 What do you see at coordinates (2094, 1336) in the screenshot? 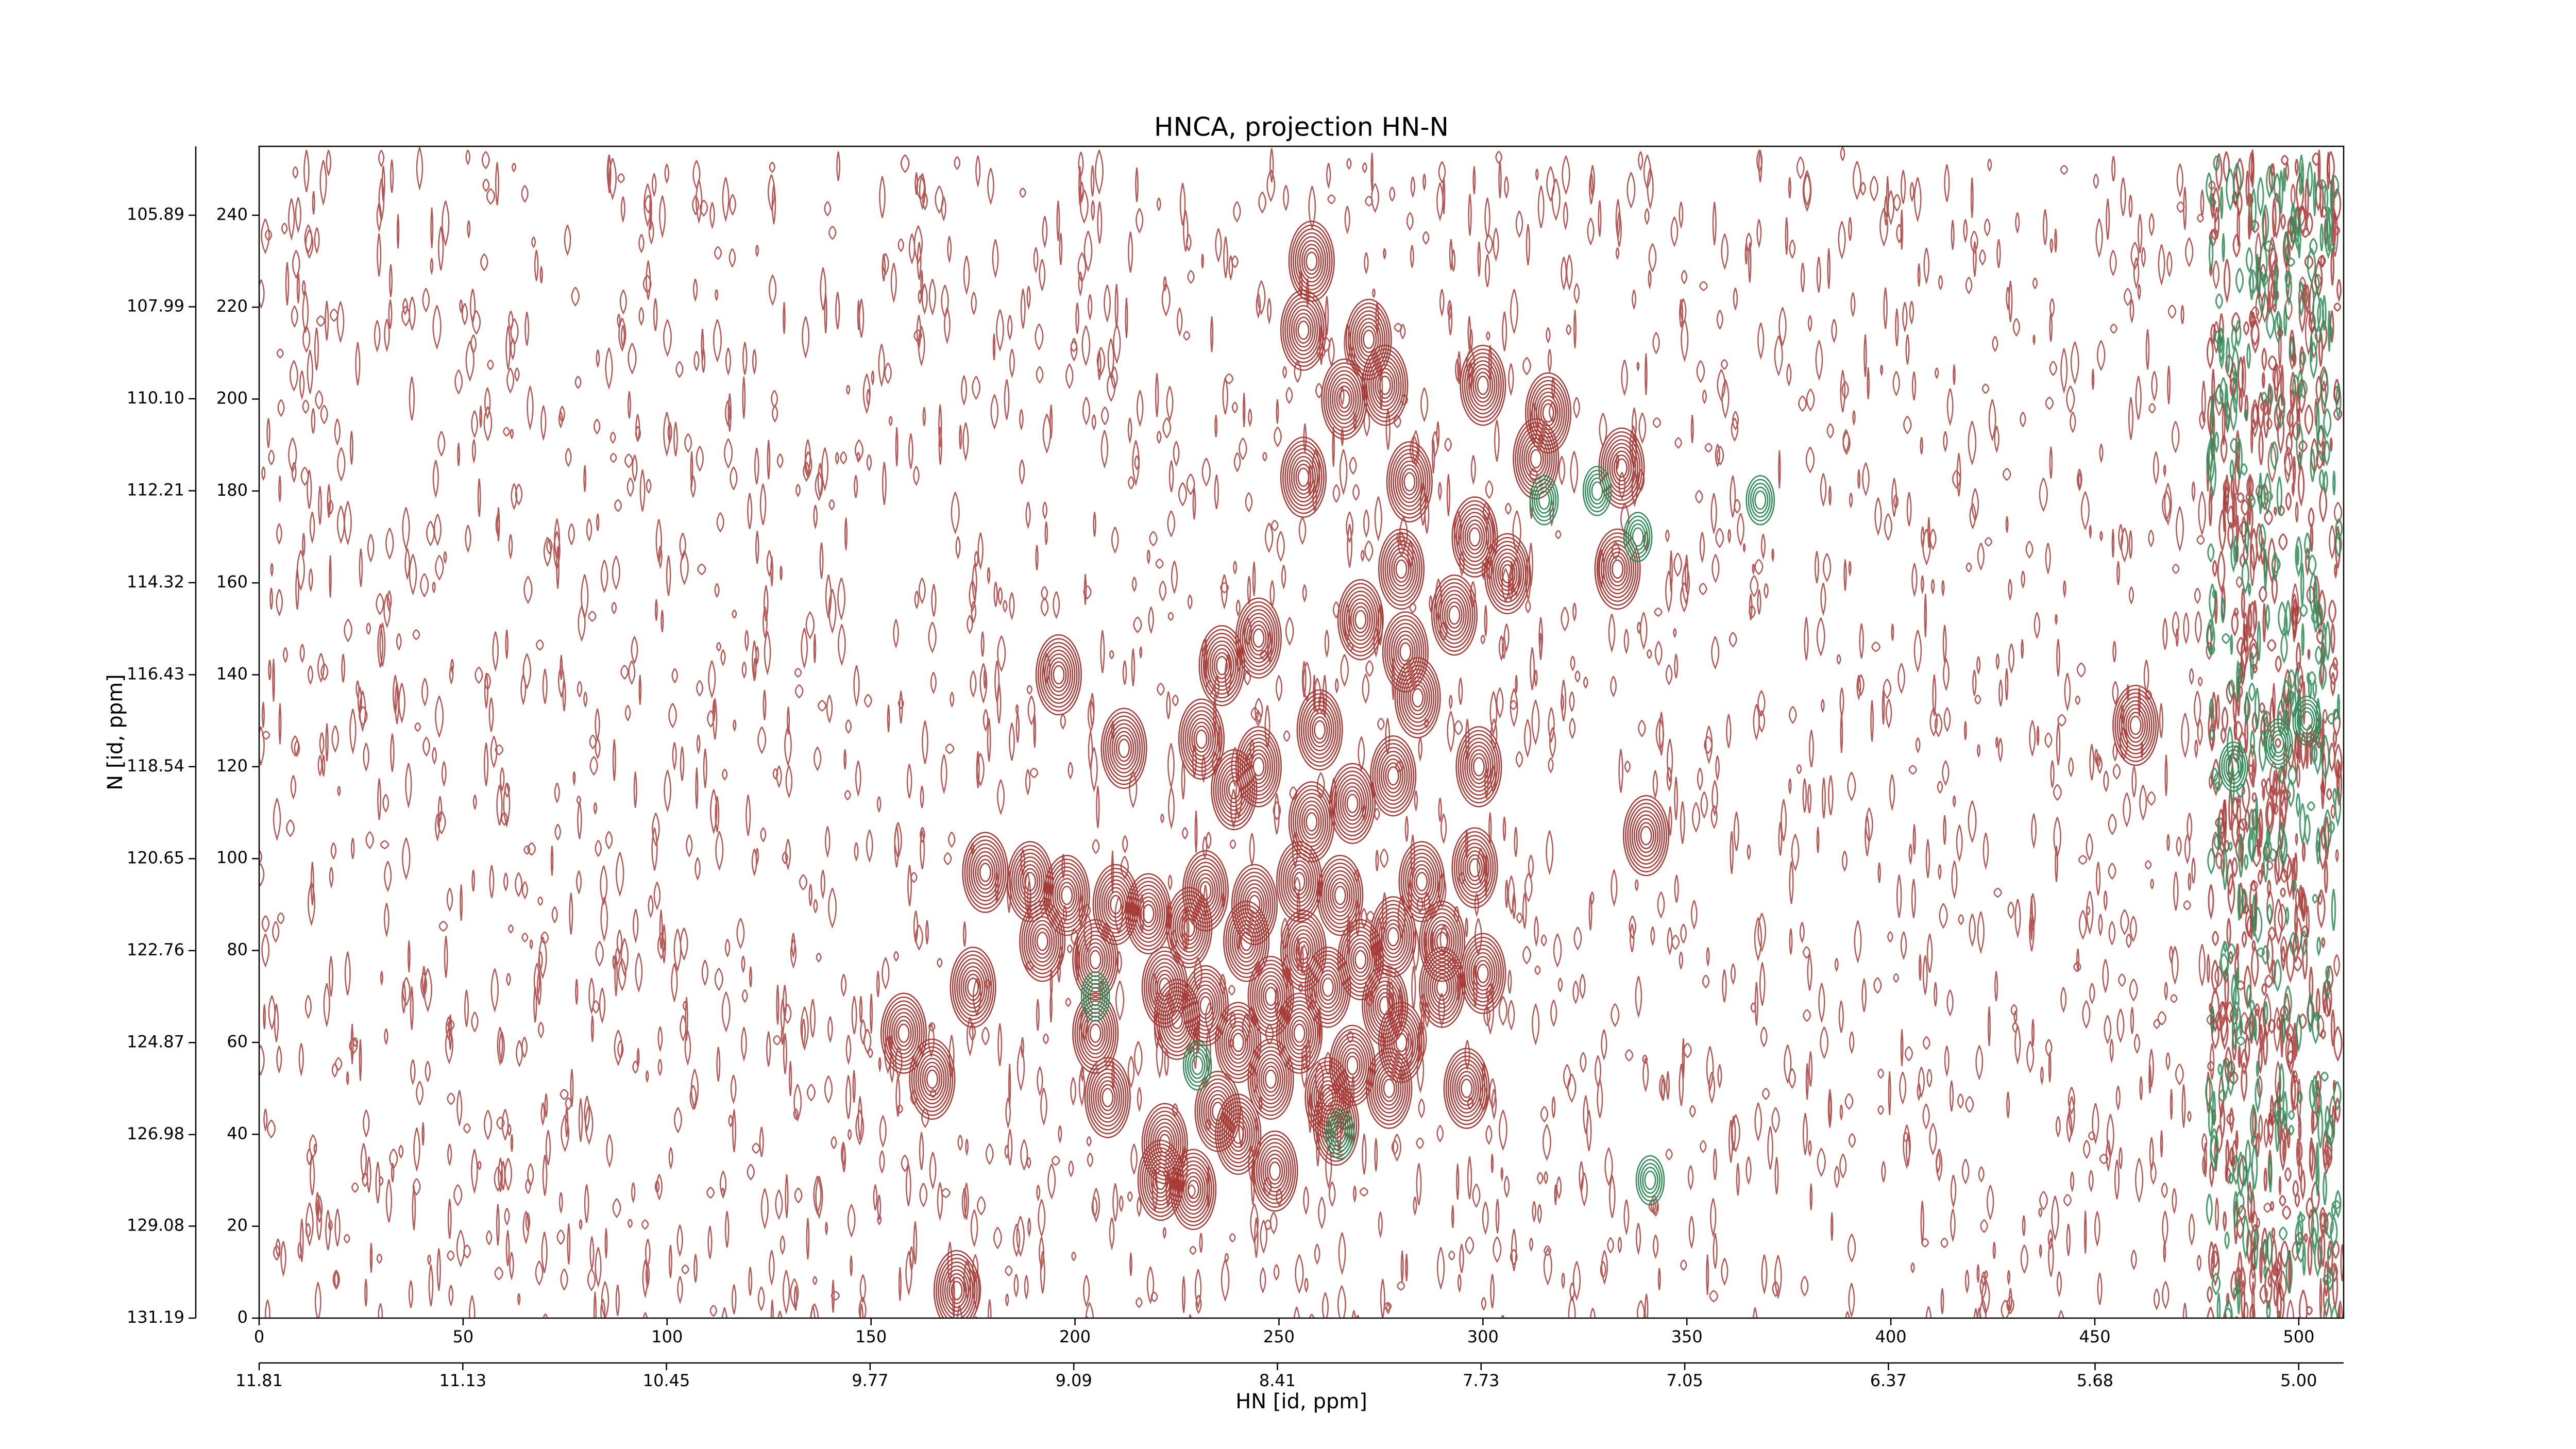
I see `x-tick-label: 450` at bounding box center [2094, 1336].